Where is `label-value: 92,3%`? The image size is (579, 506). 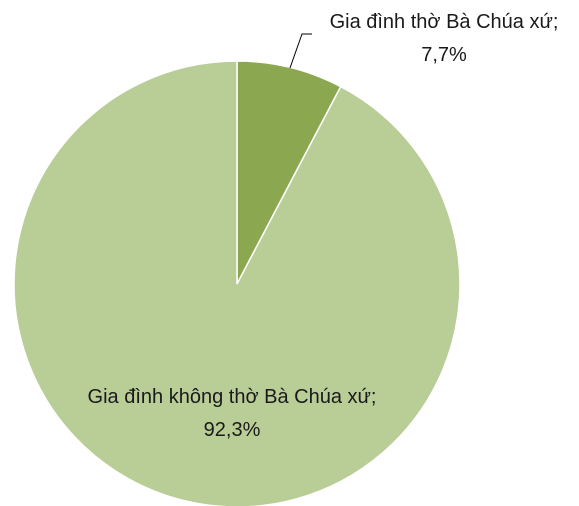 label-value: 92,3% is located at coordinates (232, 430).